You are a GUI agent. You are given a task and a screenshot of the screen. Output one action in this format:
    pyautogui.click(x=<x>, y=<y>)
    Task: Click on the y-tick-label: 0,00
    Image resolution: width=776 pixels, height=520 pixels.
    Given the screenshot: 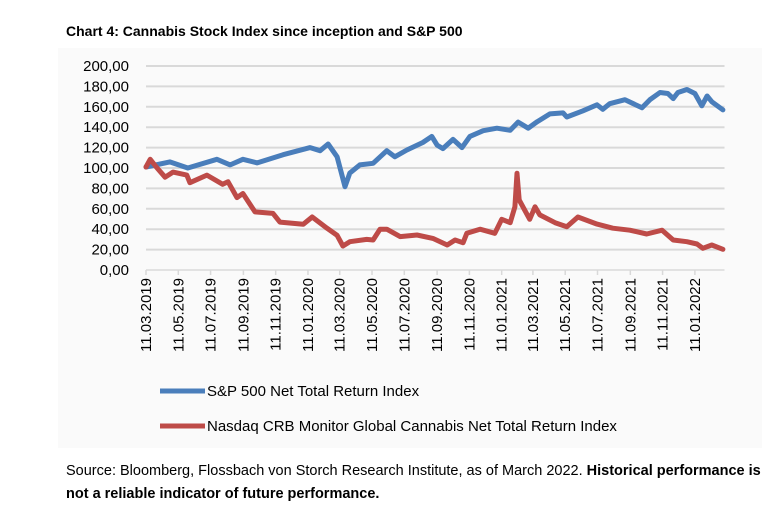 What is the action you would take?
    pyautogui.click(x=114, y=270)
    